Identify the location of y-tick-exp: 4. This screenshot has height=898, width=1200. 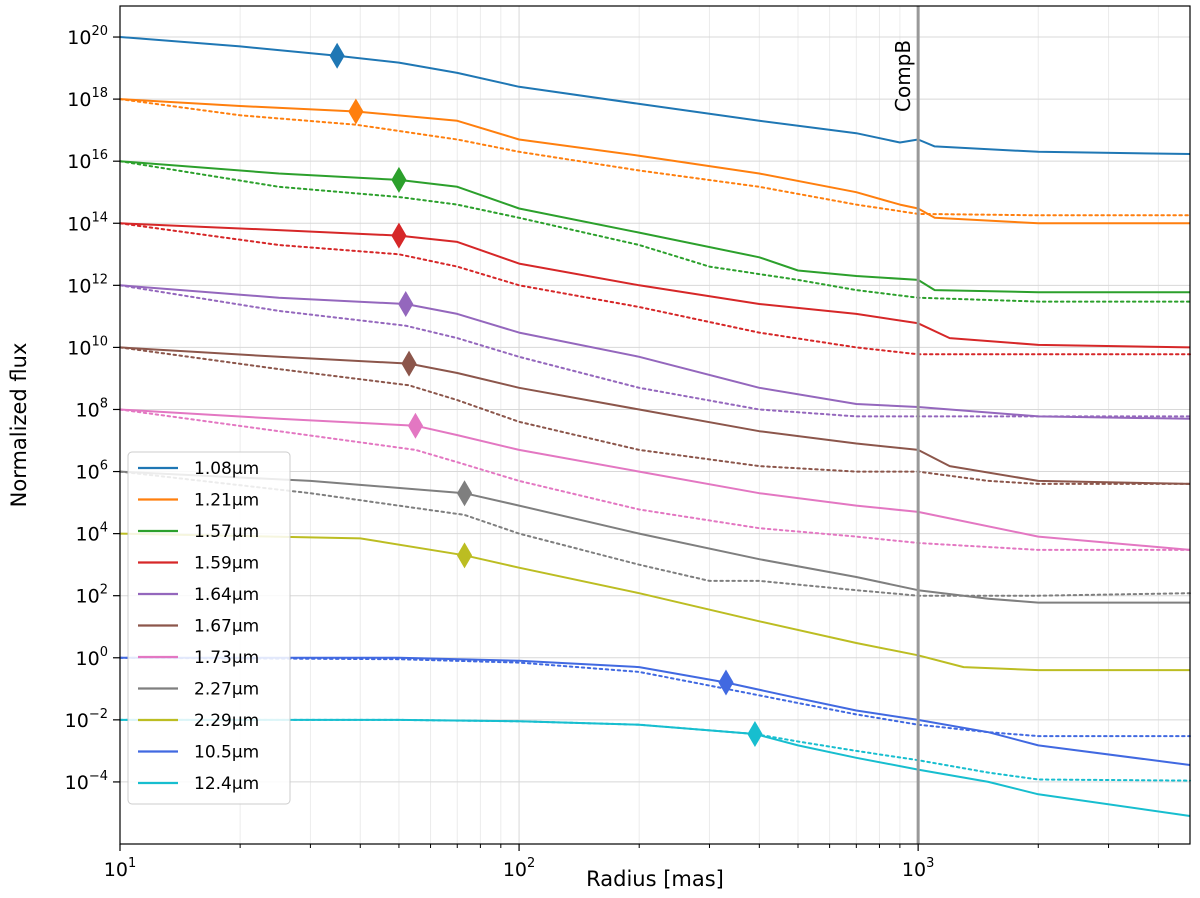
(104, 528).